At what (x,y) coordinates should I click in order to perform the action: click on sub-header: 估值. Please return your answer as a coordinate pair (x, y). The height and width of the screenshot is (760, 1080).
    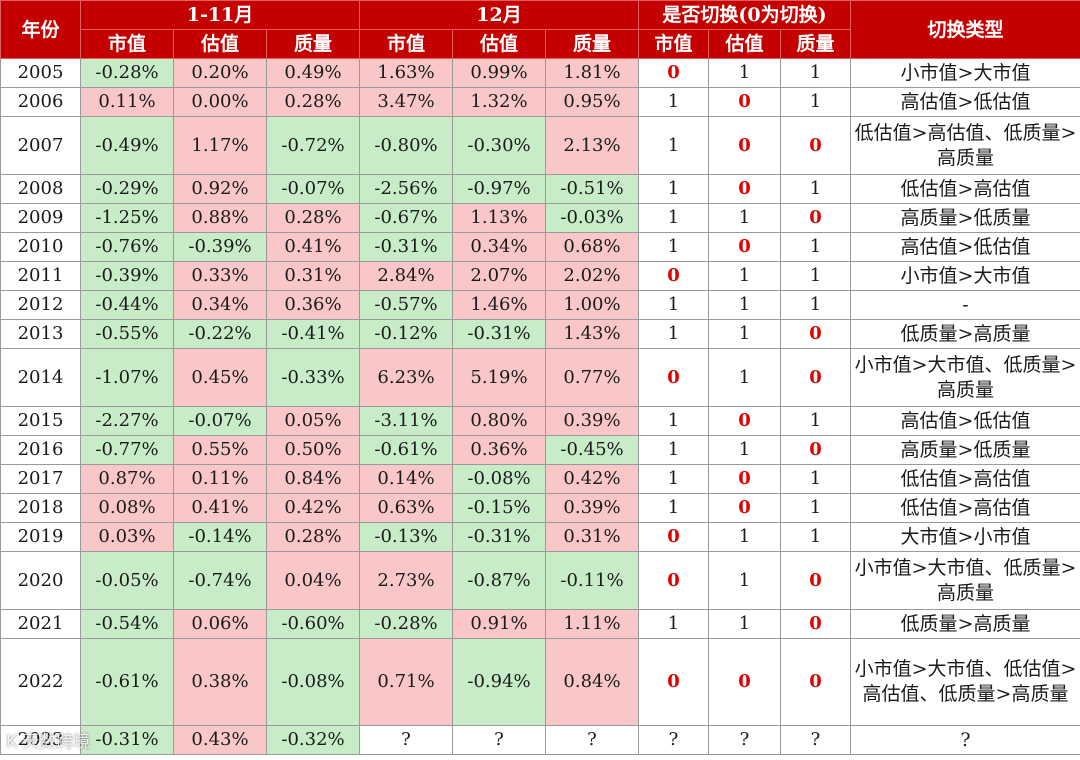
    Looking at the image, I should click on (744, 44).